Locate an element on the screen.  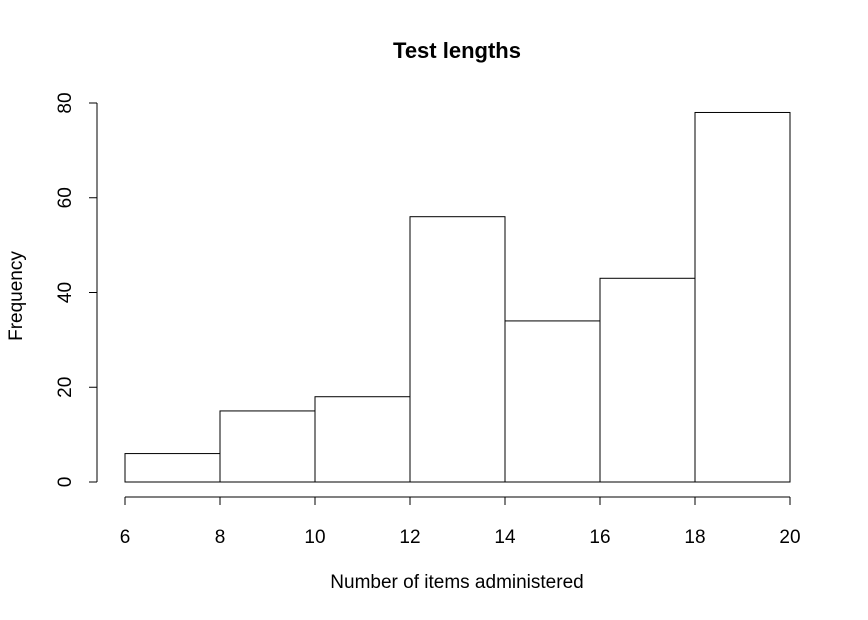
x-axis: 6 8 10 12 14 16 18 20 is located at coordinates (460, 522).